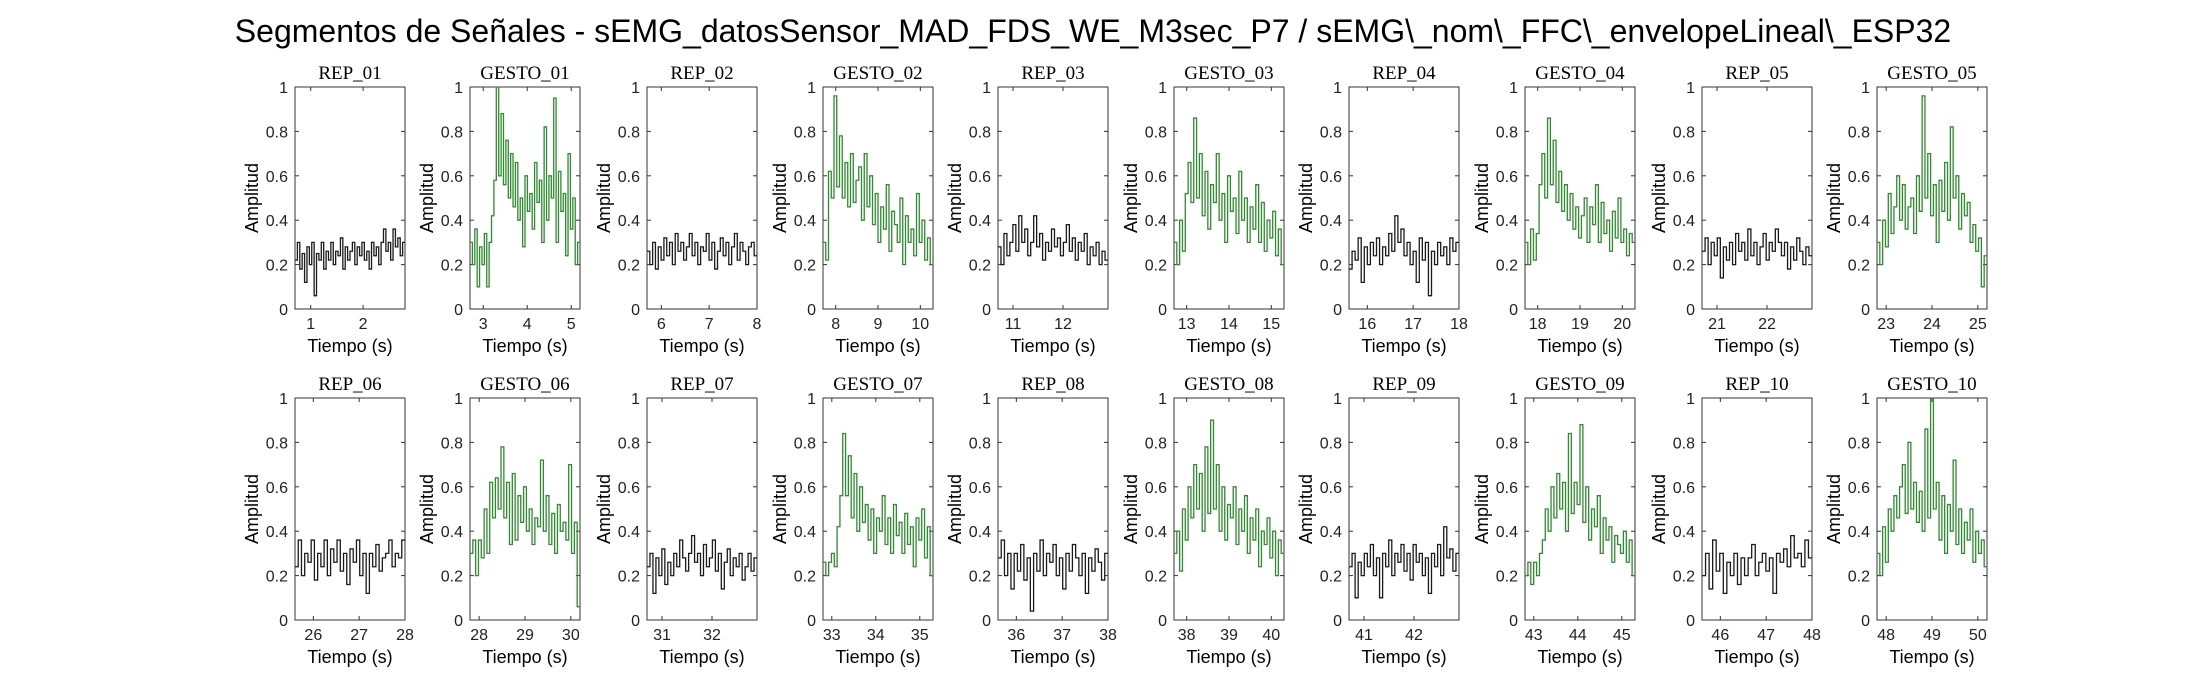 The height and width of the screenshot is (688, 2187). What do you see at coordinates (1756, 73) in the screenshot?
I see `panel-title: REP_05` at bounding box center [1756, 73].